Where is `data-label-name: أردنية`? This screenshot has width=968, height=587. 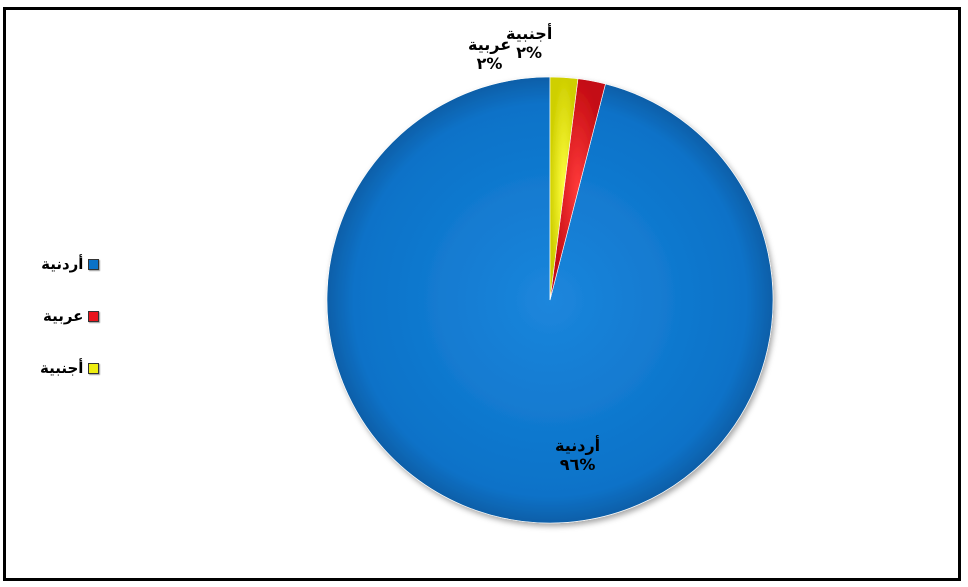 data-label-name: أردنية is located at coordinates (578, 445).